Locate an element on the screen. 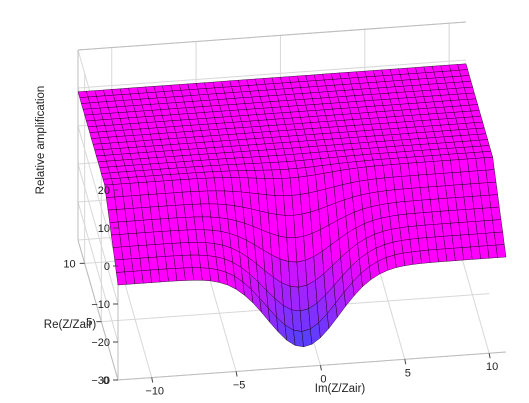 Image resolution: width=529 pixels, height=403 pixels. x-tick-label: 10 is located at coordinates (492, 367).